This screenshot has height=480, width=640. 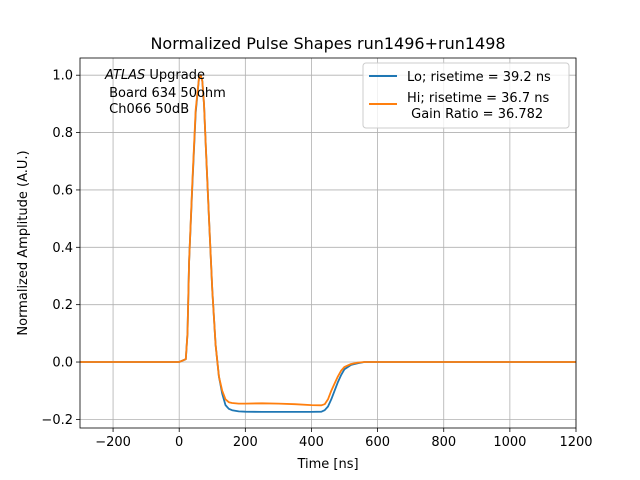 What do you see at coordinates (575, 442) in the screenshot?
I see `x-tick-label: 1200` at bounding box center [575, 442].